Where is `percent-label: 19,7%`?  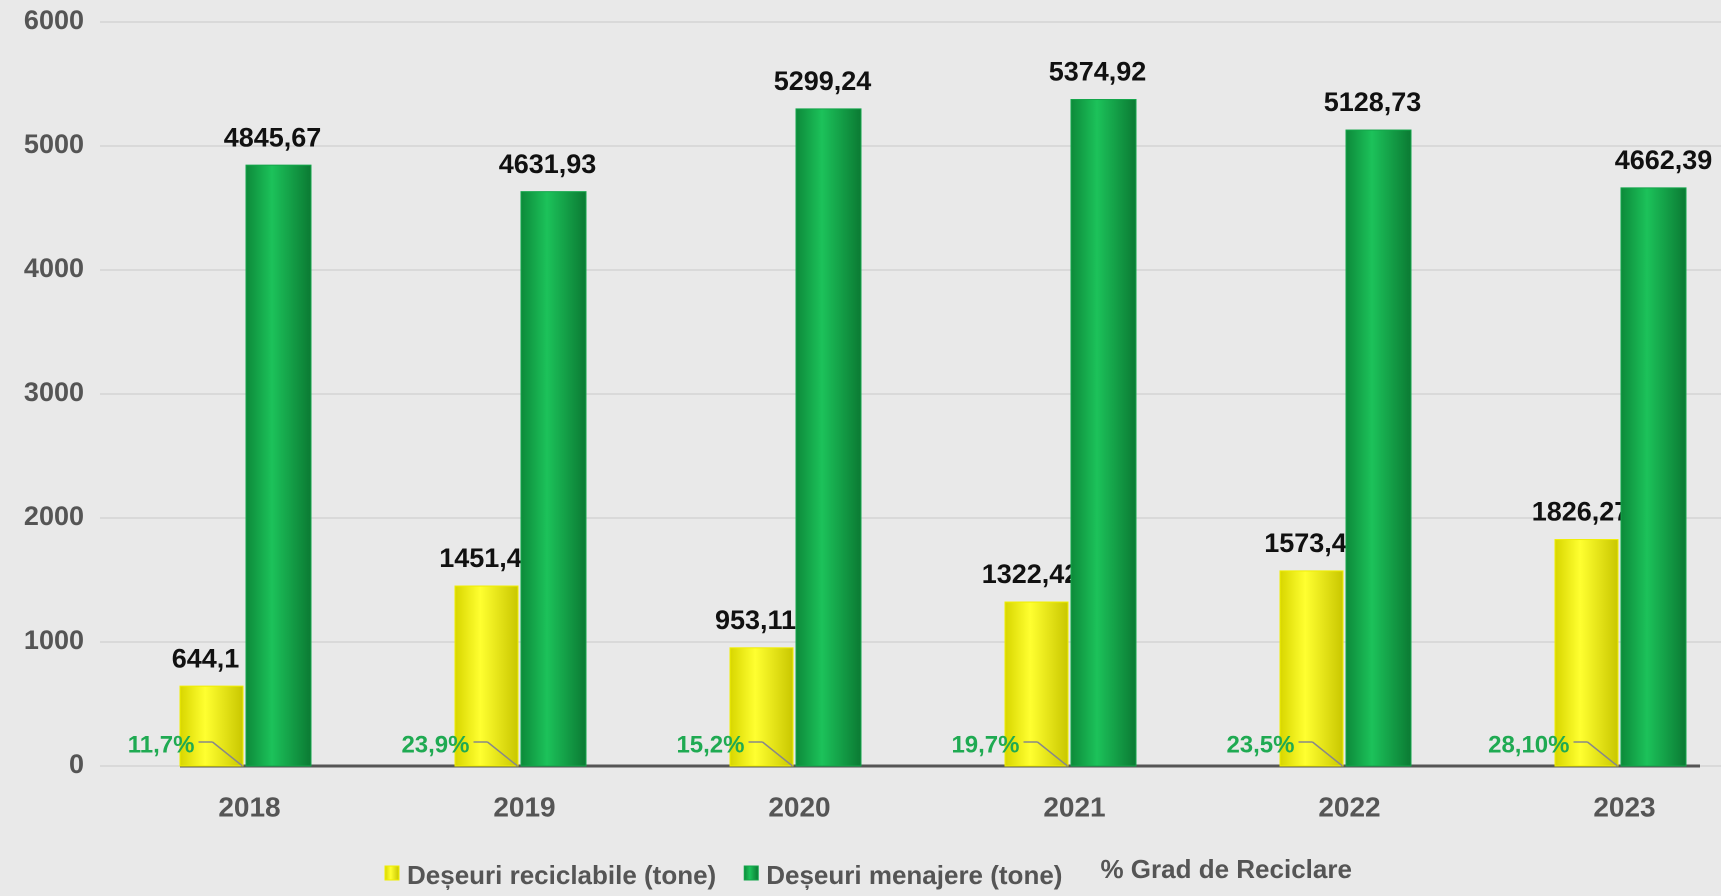 percent-label: 19,7% is located at coordinates (985, 744).